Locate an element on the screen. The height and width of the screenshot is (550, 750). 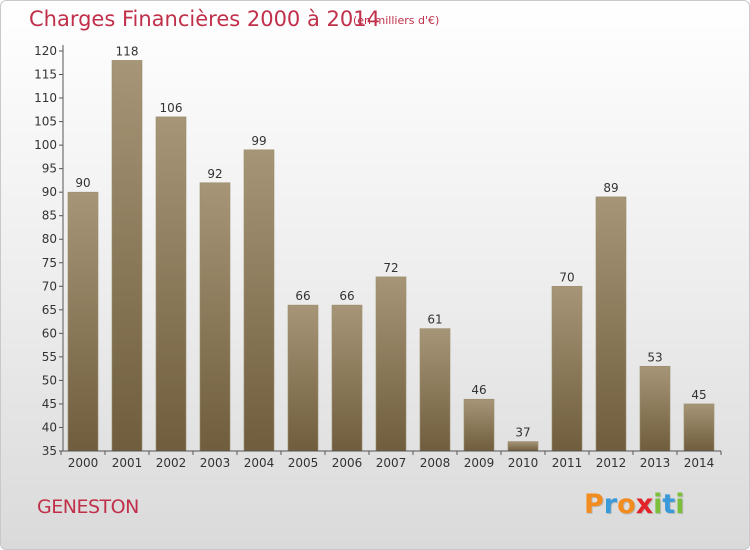
bar-value-label: 70 is located at coordinates (566, 277).